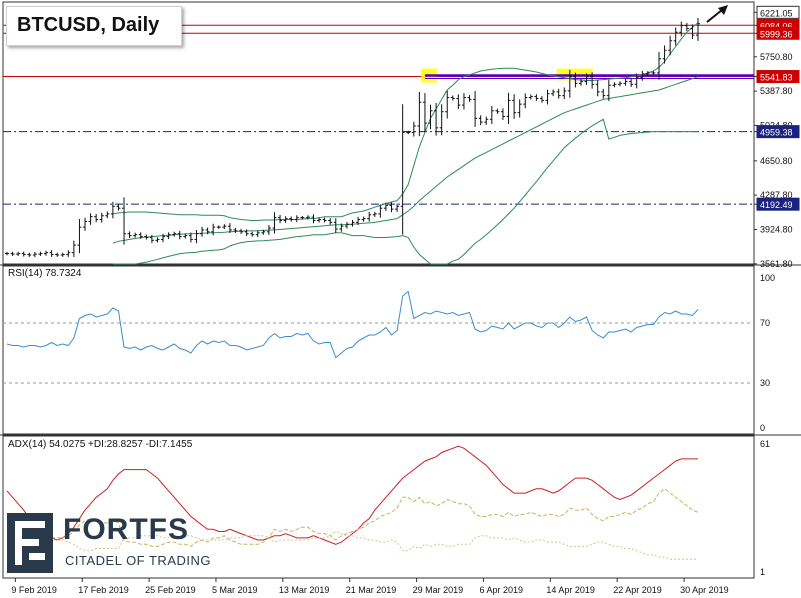 The image size is (801, 598). Describe the element at coordinates (765, 444) in the screenshot. I see `adx-axis-tick: 61` at that location.